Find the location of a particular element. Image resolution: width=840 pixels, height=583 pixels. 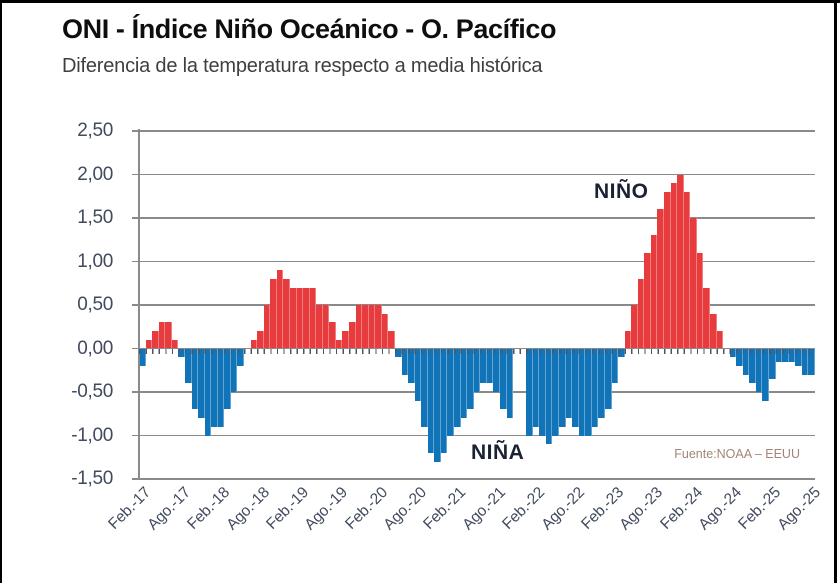

y-axis-tick-label: 0,00 is located at coordinates (95, 348).